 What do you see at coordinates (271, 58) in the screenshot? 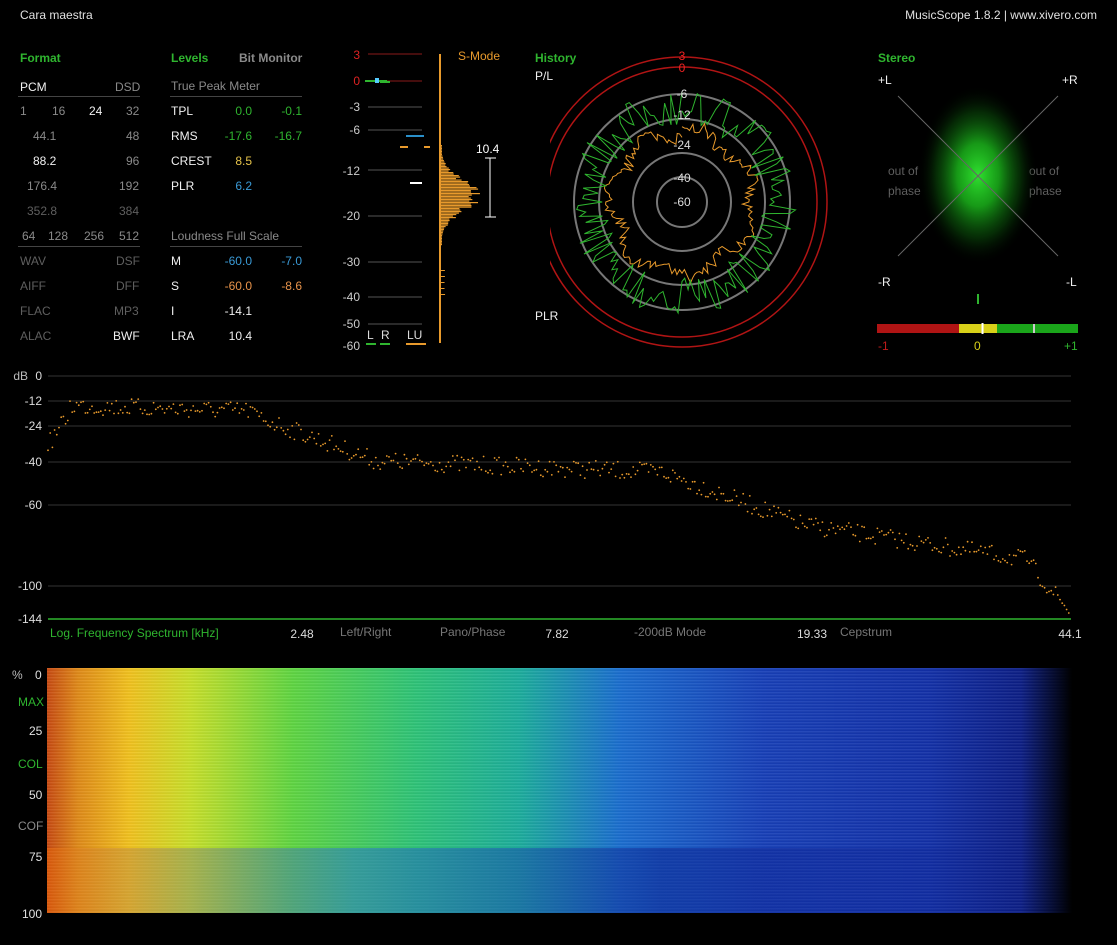
I see `bit-monitor-link: Bit Monitor` at bounding box center [271, 58].